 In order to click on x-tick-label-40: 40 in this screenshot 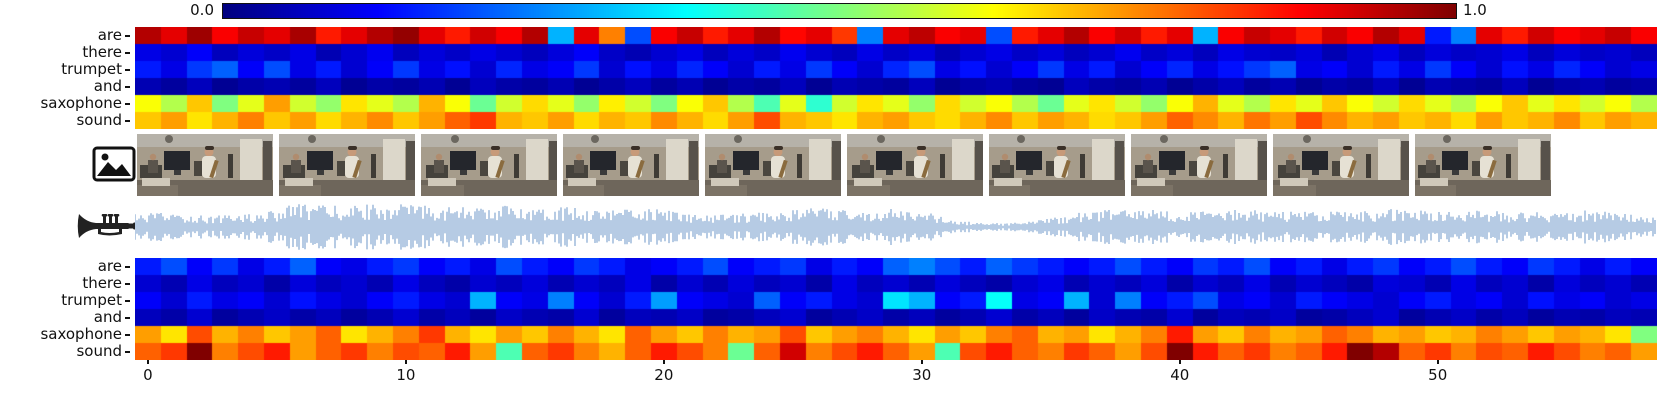, I will do `click(1180, 375)`.